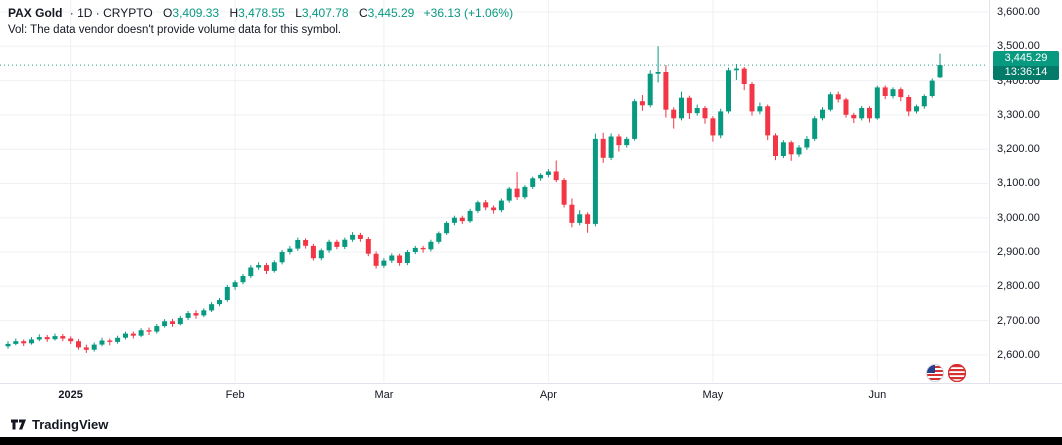  I want to click on price-axis-label: 2,900.00, so click(1018, 252).